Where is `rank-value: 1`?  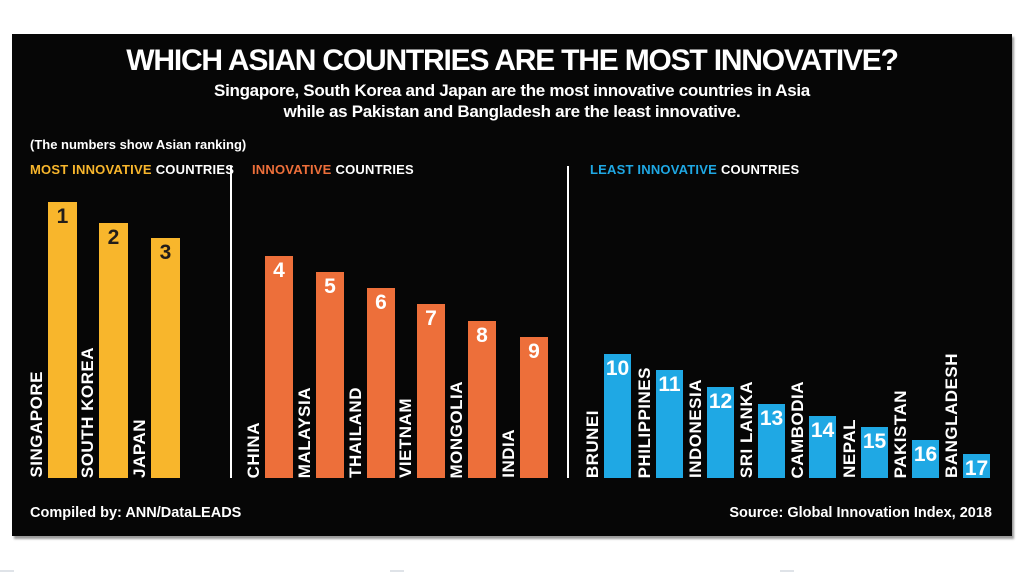
rank-value: 1 is located at coordinates (62, 216).